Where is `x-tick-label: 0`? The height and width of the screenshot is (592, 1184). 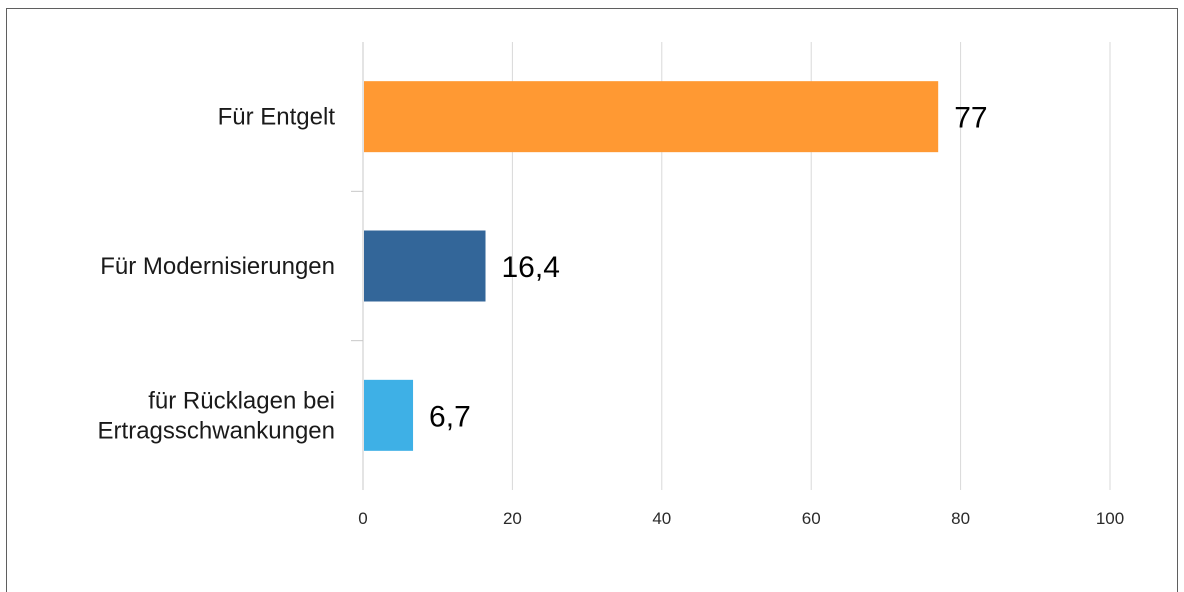
x-tick-label: 0 is located at coordinates (362, 518).